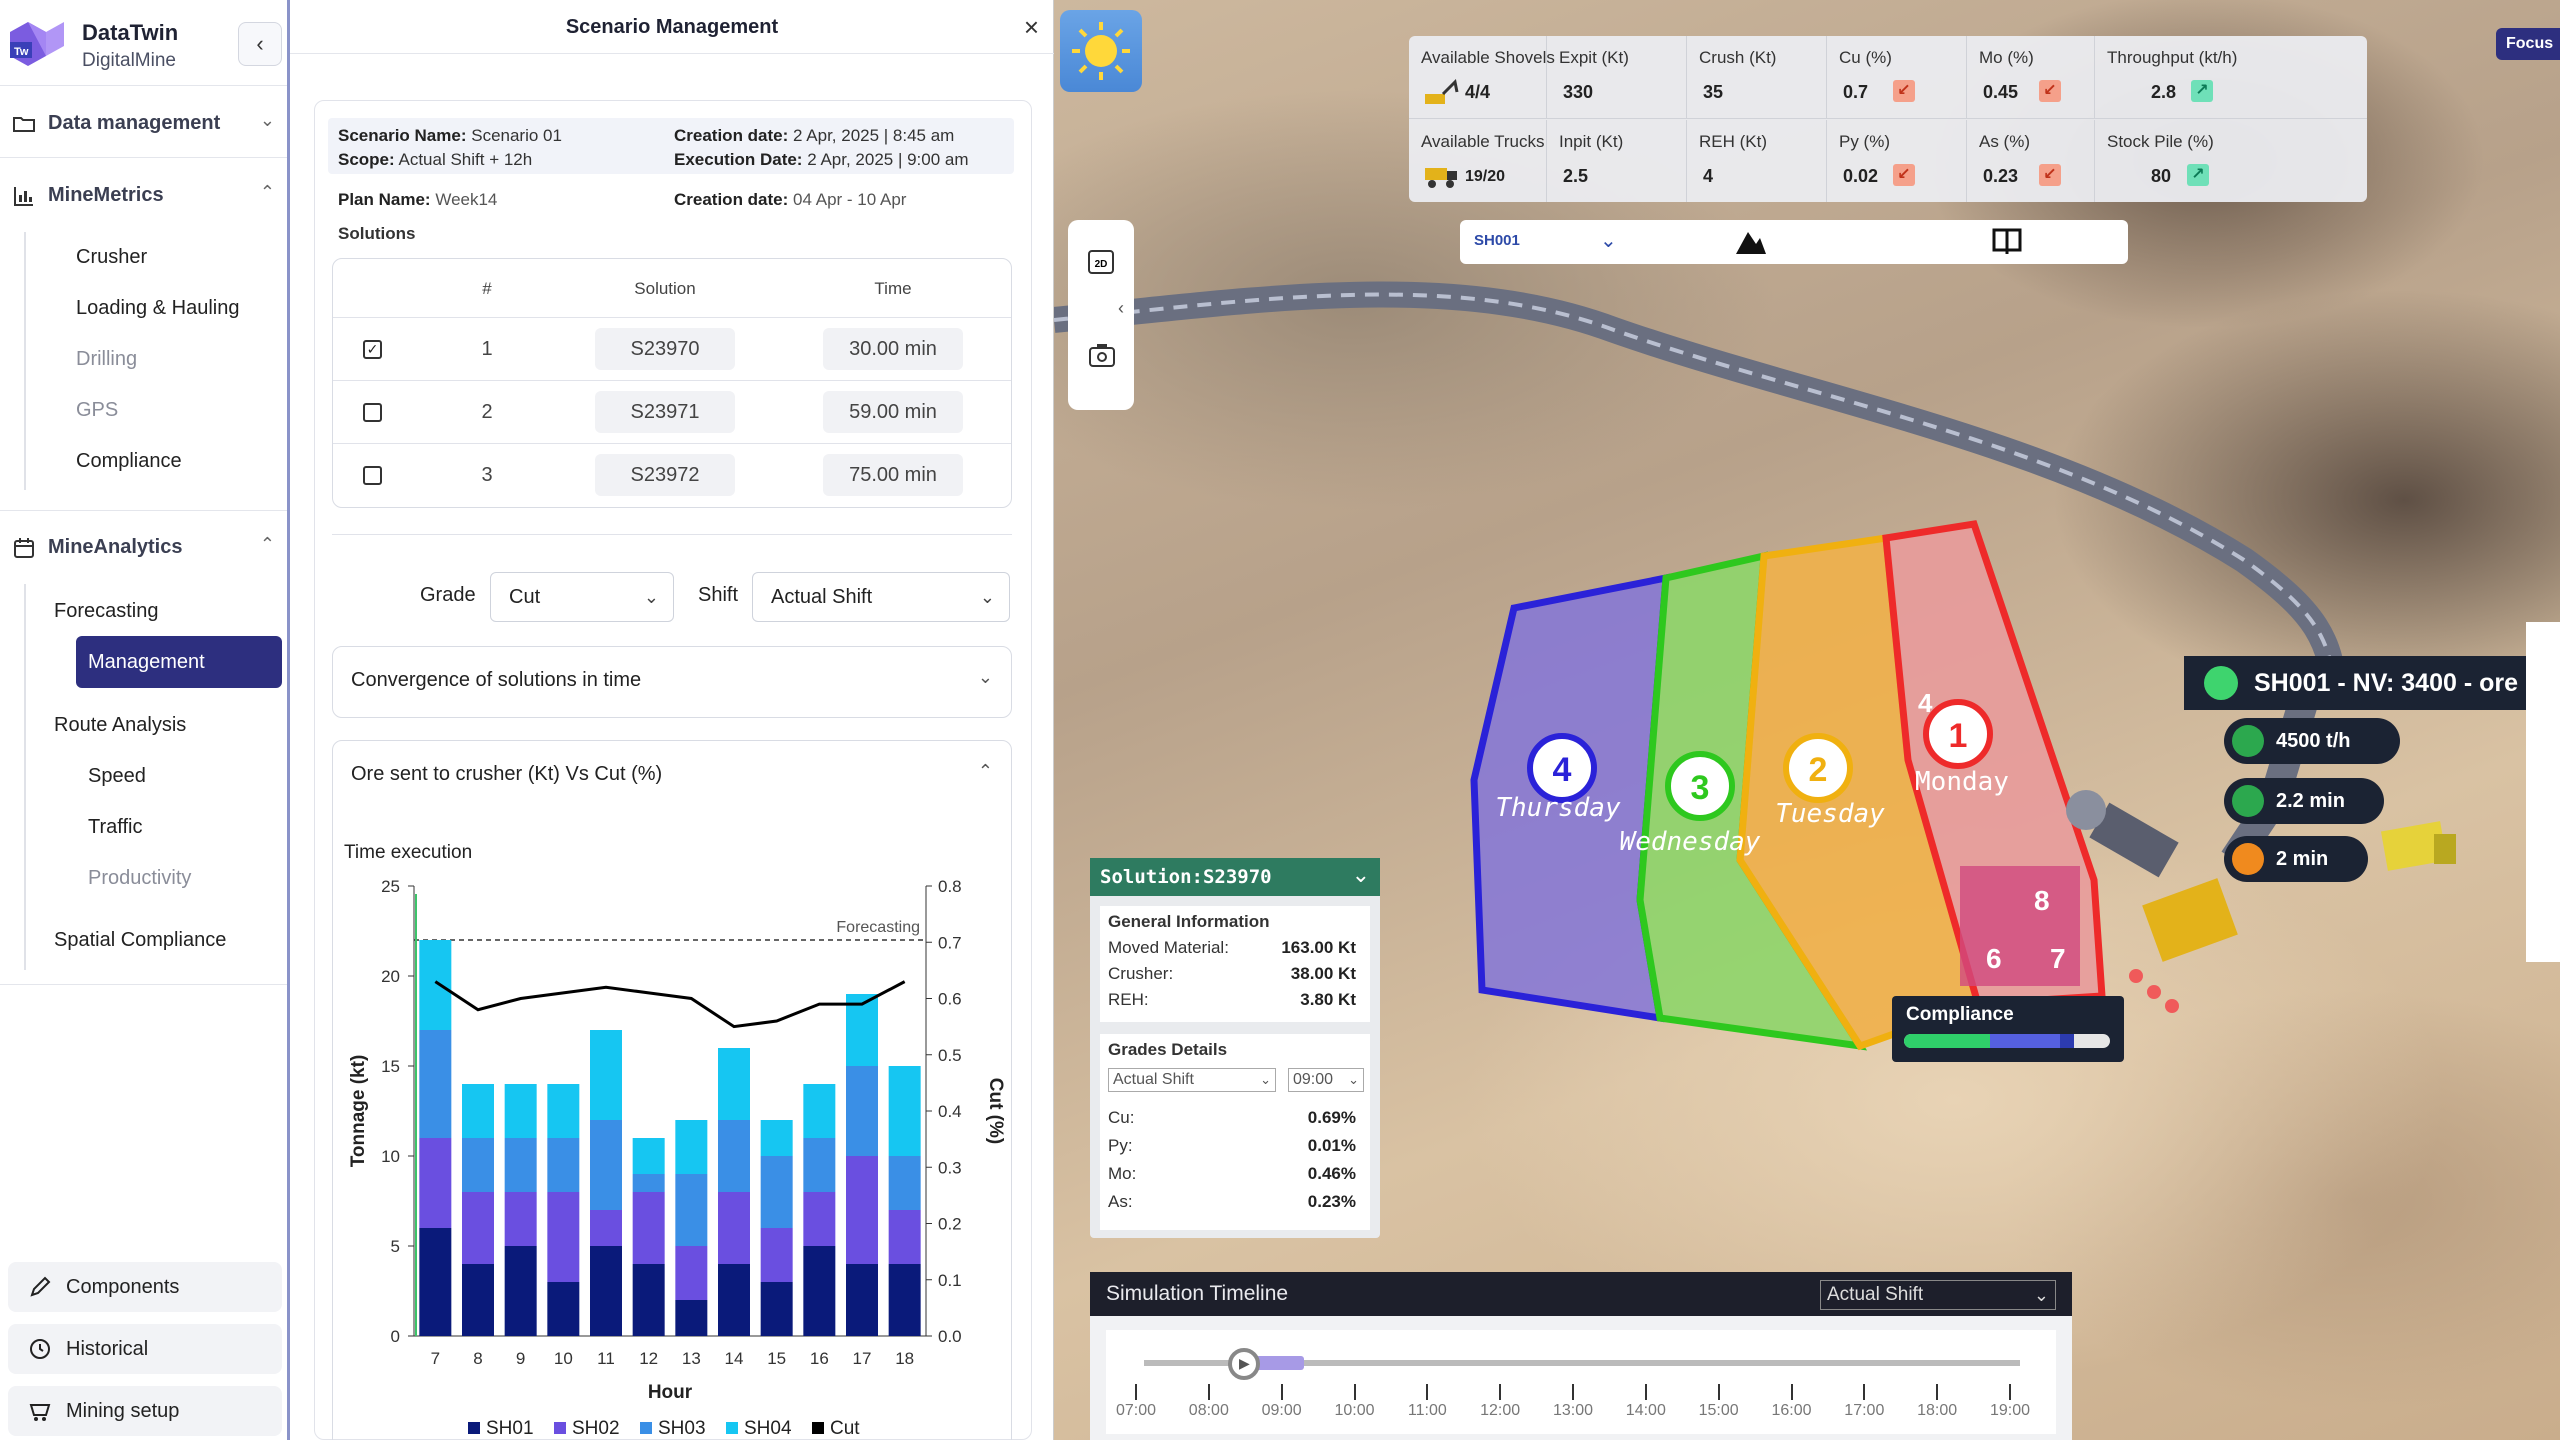 Image resolution: width=2560 pixels, height=1440 pixels. What do you see at coordinates (2154, 992) in the screenshot?
I see `path-dot` at bounding box center [2154, 992].